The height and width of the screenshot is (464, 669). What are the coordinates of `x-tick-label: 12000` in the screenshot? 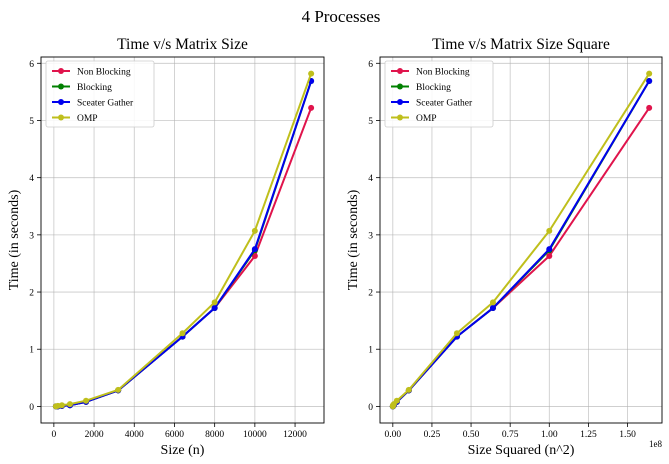 It's located at (295, 435).